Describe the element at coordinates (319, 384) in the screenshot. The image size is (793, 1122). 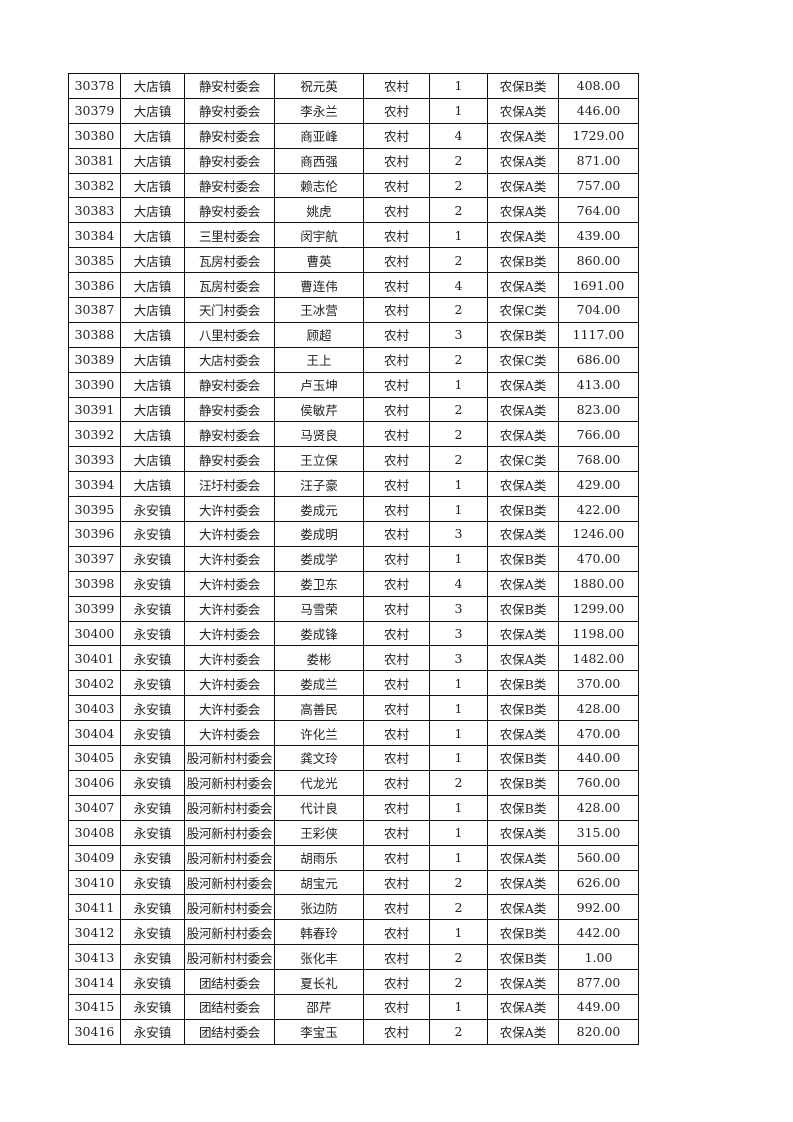
I see `person-name-cell: 卢玉坤` at that location.